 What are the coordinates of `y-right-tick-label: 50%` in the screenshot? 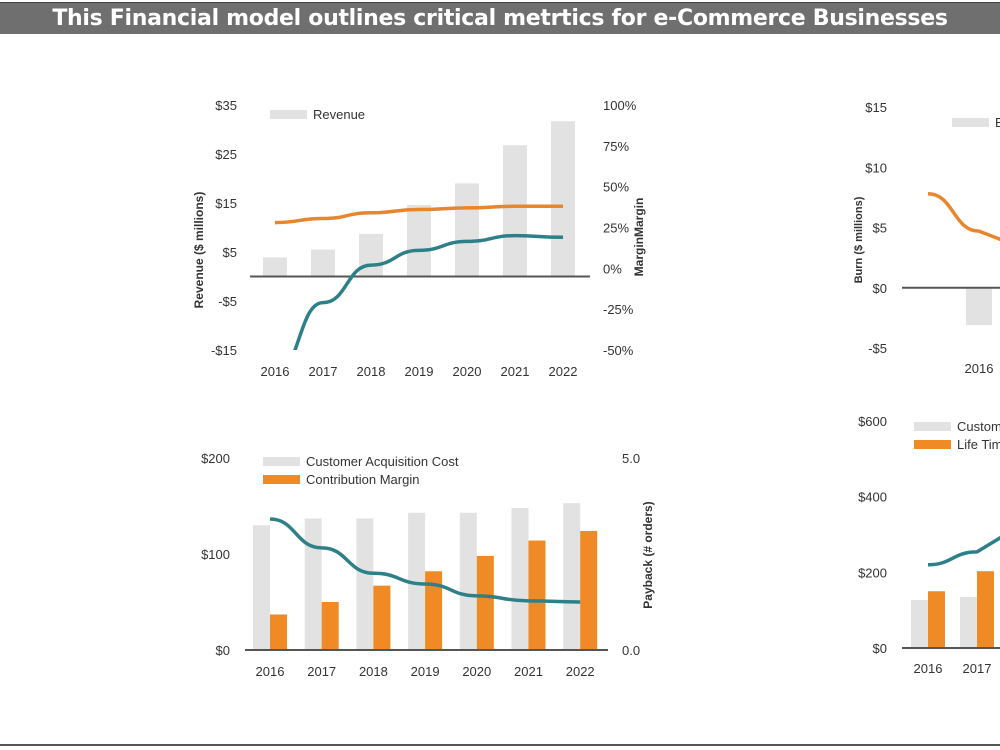 It's located at (616, 187).